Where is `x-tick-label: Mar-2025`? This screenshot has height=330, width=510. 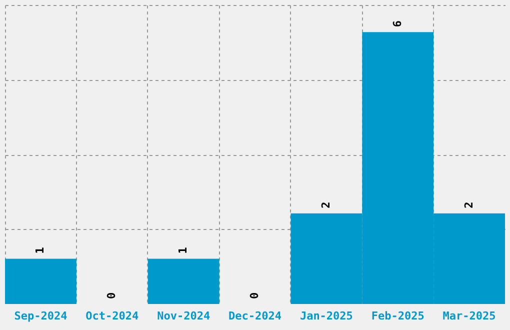 x-tick-label: Mar-2025 is located at coordinates (469, 316).